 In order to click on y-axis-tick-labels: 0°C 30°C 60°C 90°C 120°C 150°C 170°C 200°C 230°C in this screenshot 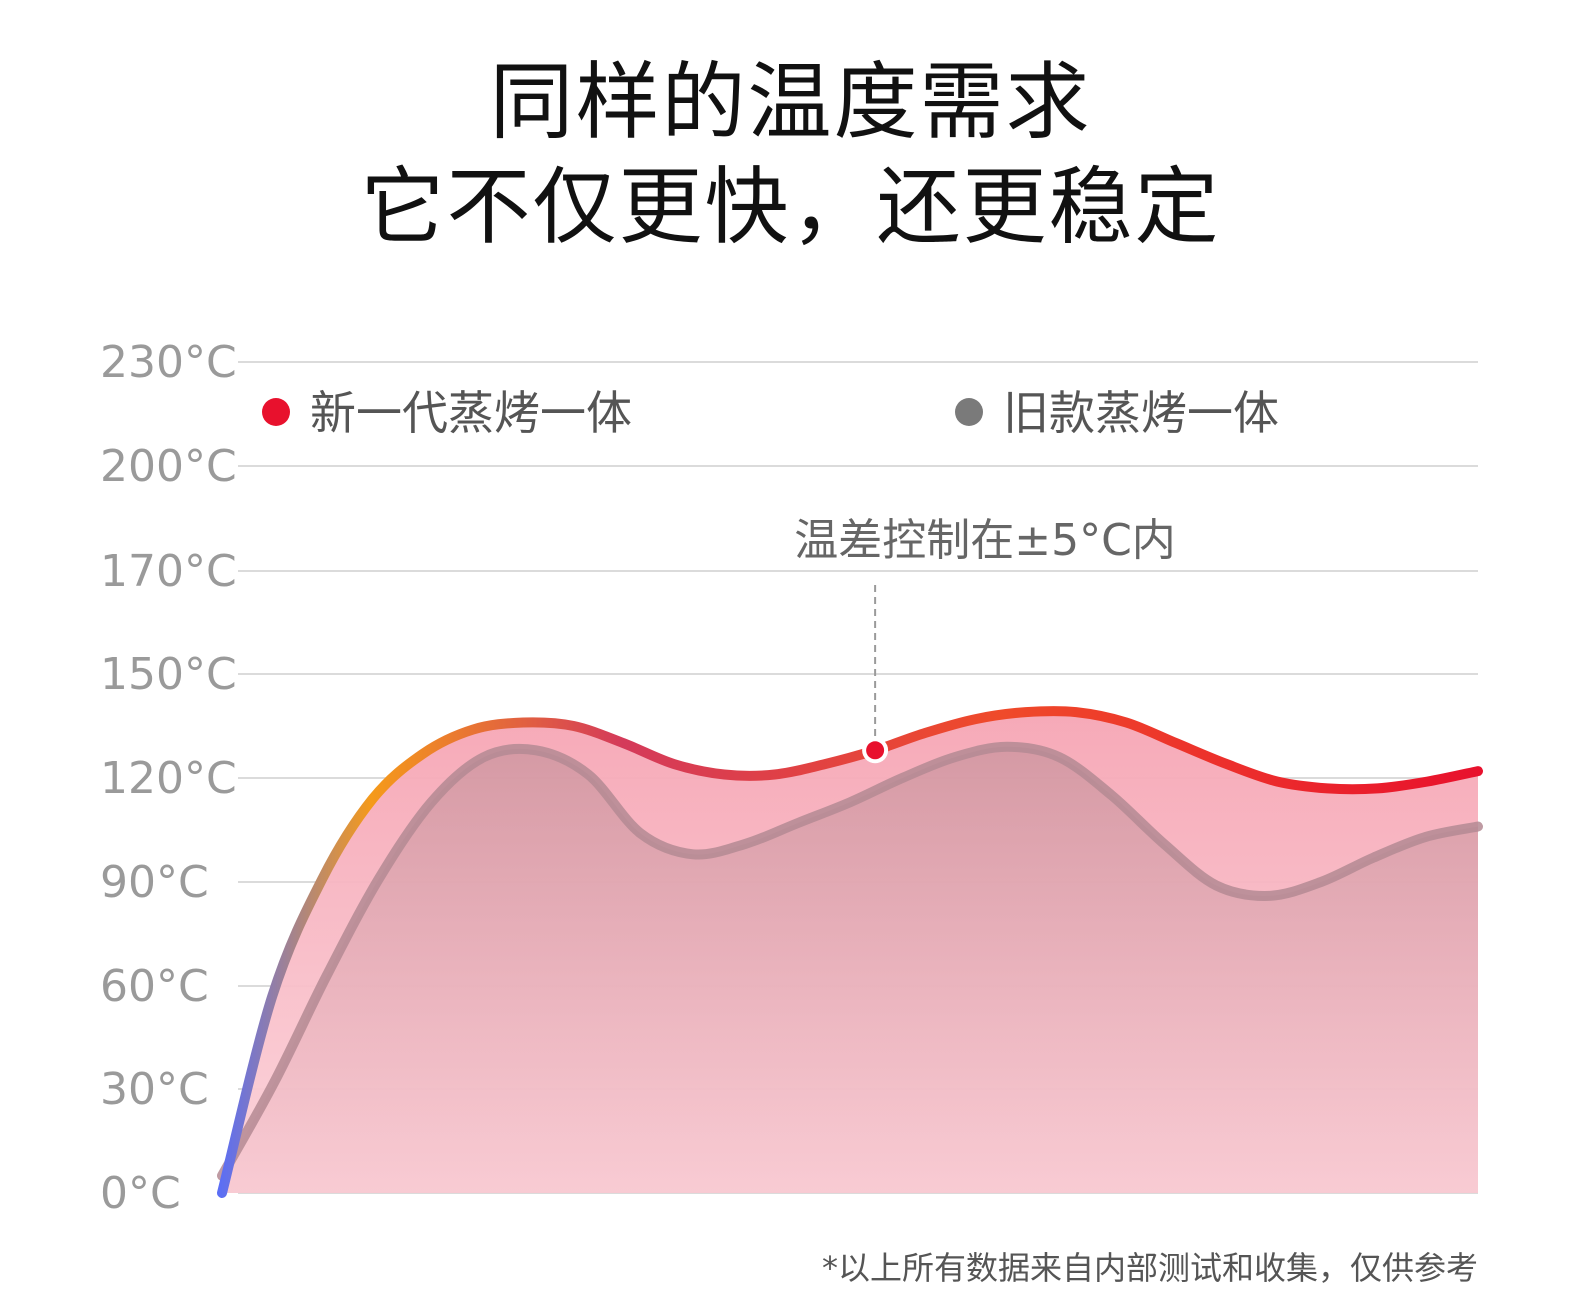, I will do `click(168, 778)`.